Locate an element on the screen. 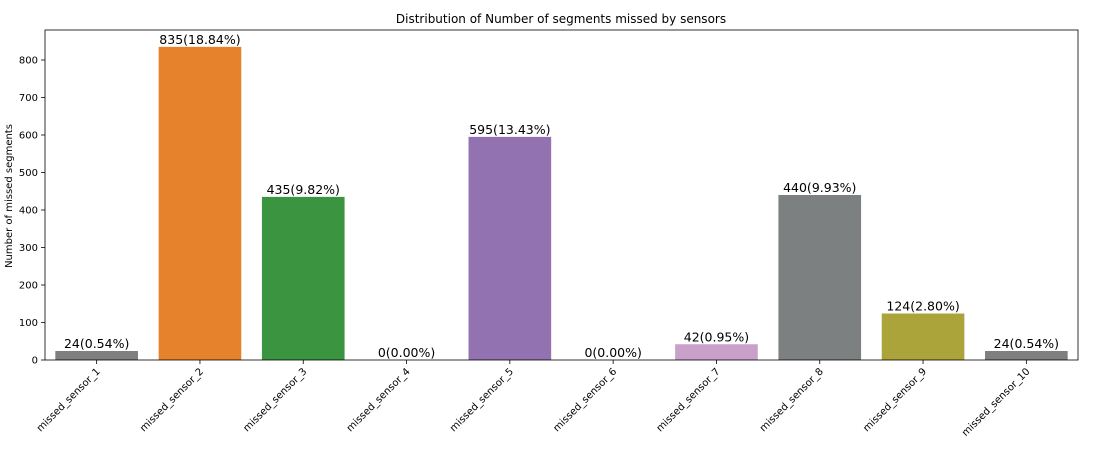 The height and width of the screenshot is (457, 1105). y-tick-label: 800 is located at coordinates (28, 61).